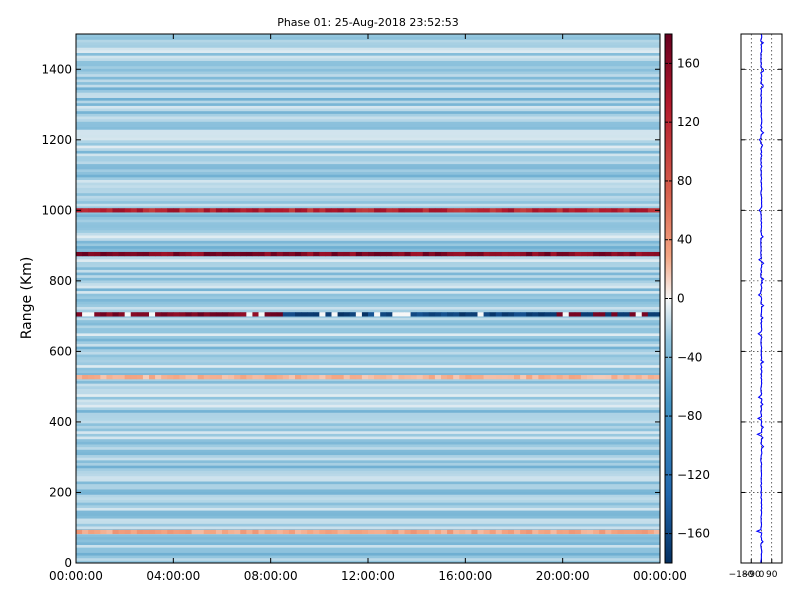 This screenshot has width=800, height=600. What do you see at coordinates (693, 534) in the screenshot?
I see `colorbar-tick-label: −160` at bounding box center [693, 534].